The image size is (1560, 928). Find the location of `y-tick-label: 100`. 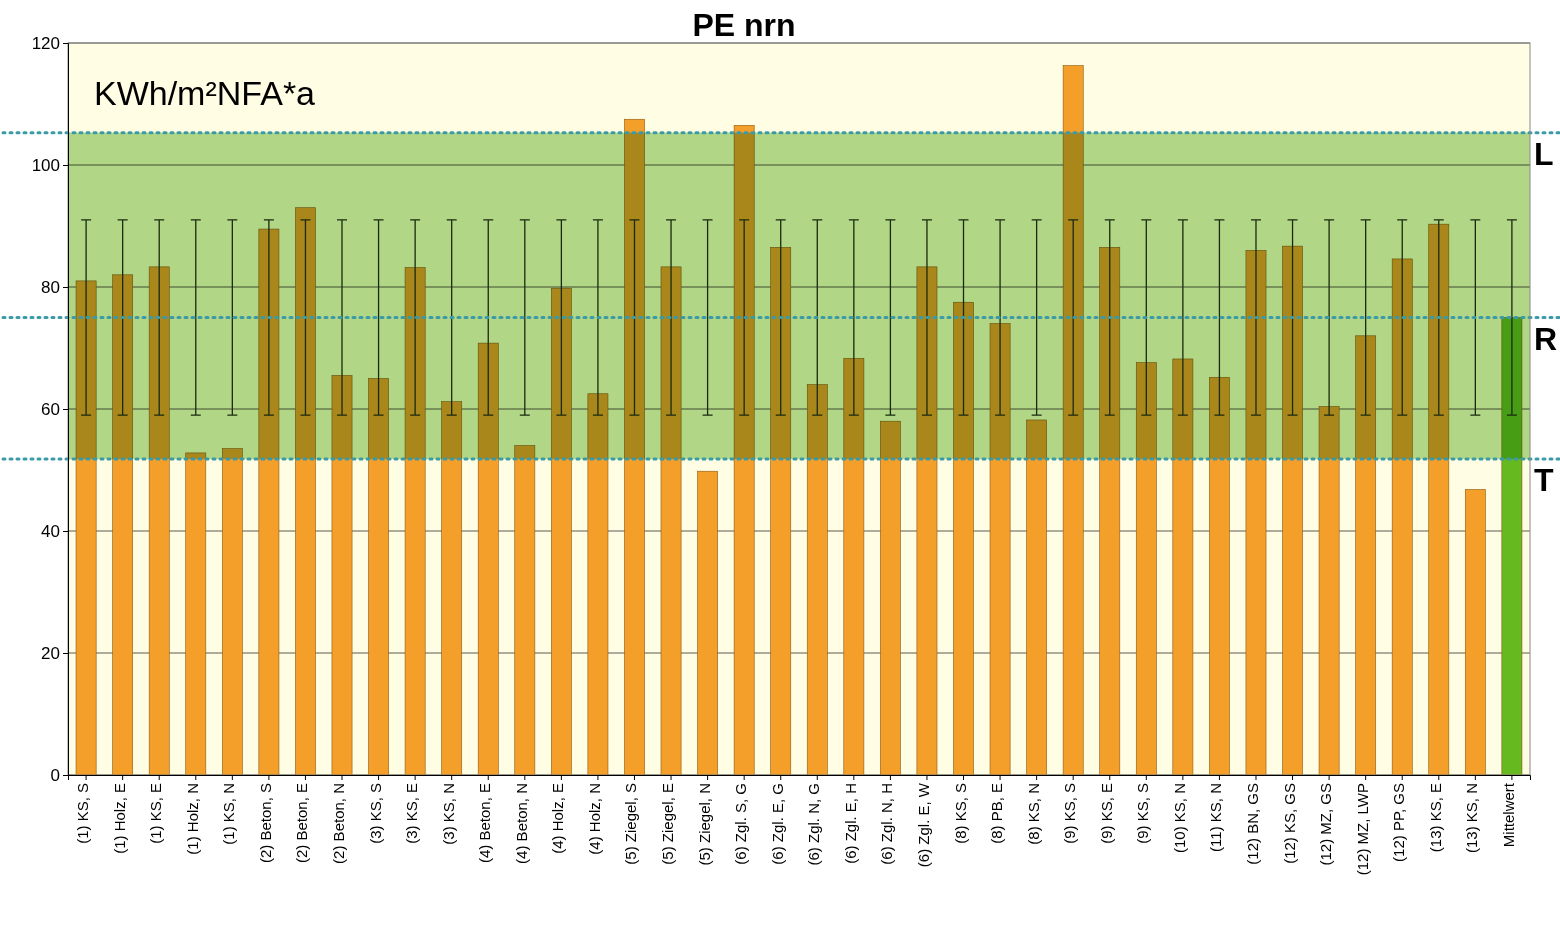

y-tick-label: 100 is located at coordinates (45, 165).